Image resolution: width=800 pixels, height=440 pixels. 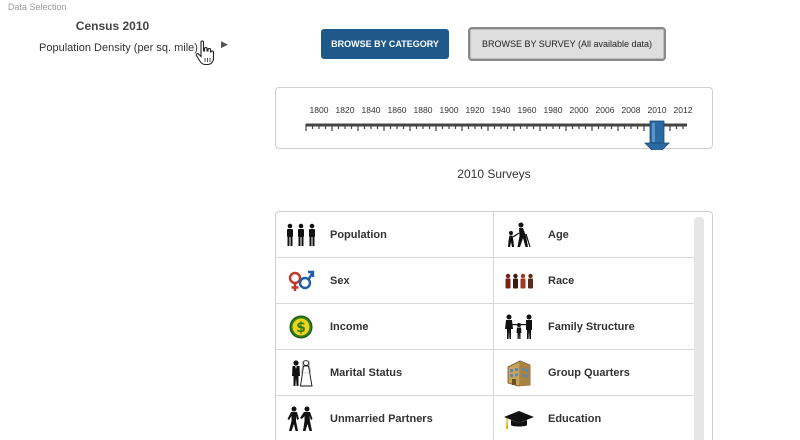 What do you see at coordinates (385, 281) in the screenshot?
I see `survey-item-sex: Sex` at bounding box center [385, 281].